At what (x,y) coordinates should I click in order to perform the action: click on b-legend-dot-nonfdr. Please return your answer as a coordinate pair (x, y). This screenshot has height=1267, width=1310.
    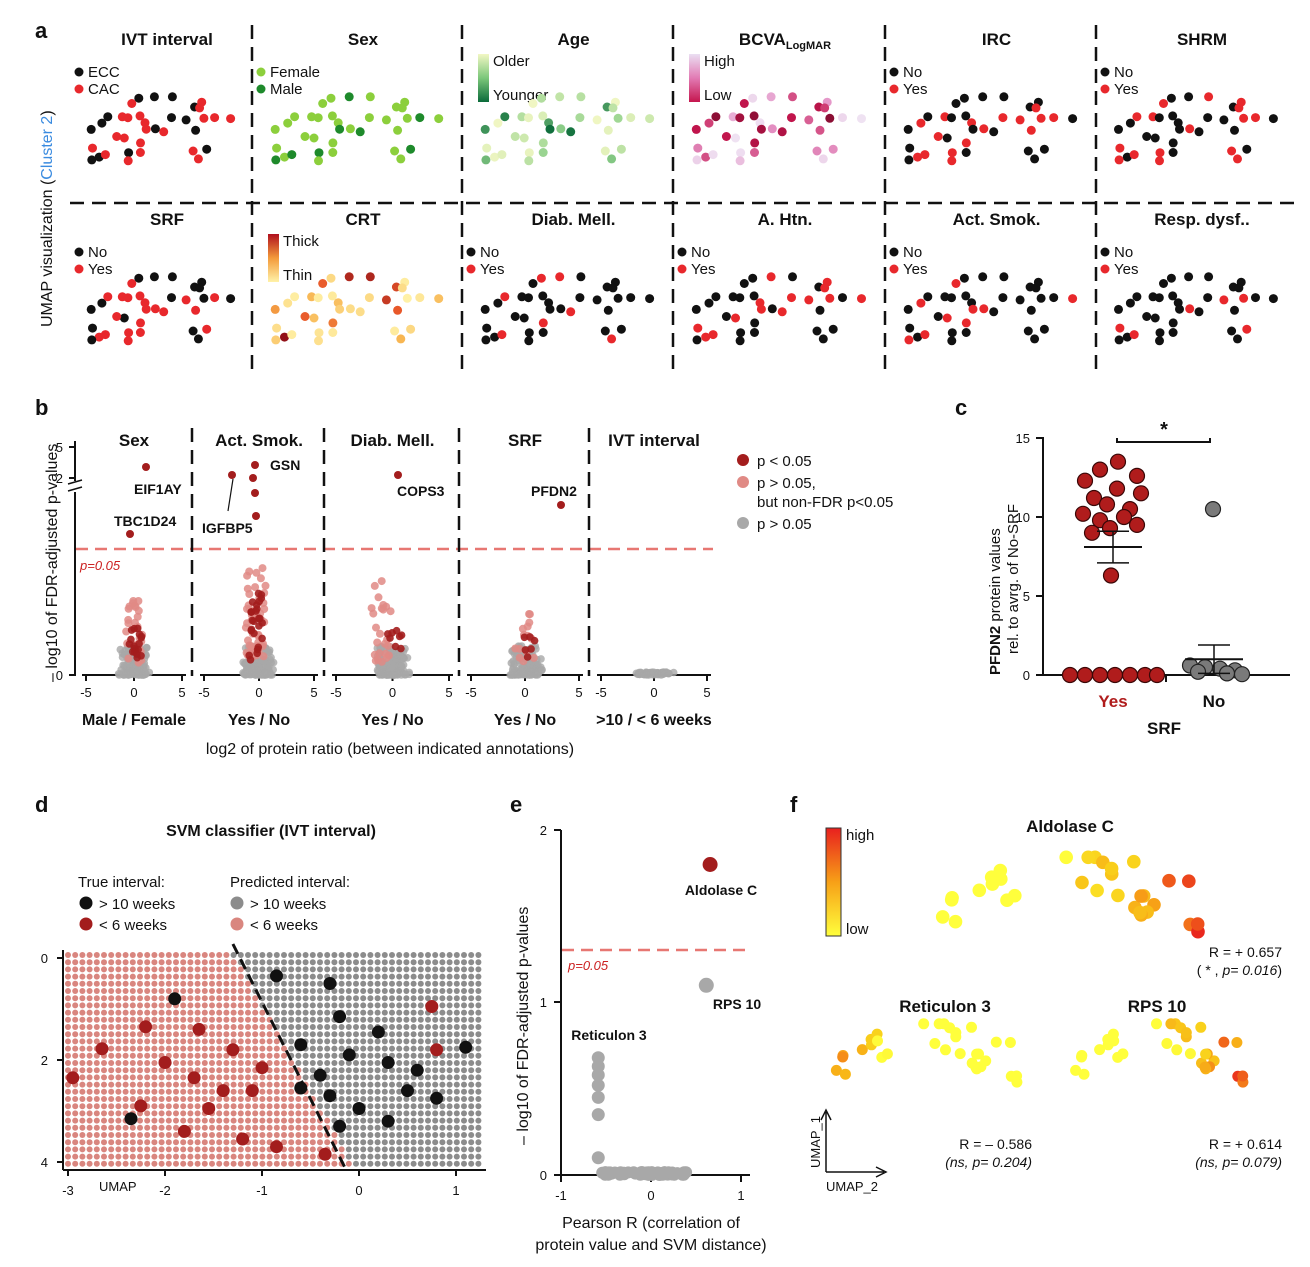
    Looking at the image, I should click on (743, 482).